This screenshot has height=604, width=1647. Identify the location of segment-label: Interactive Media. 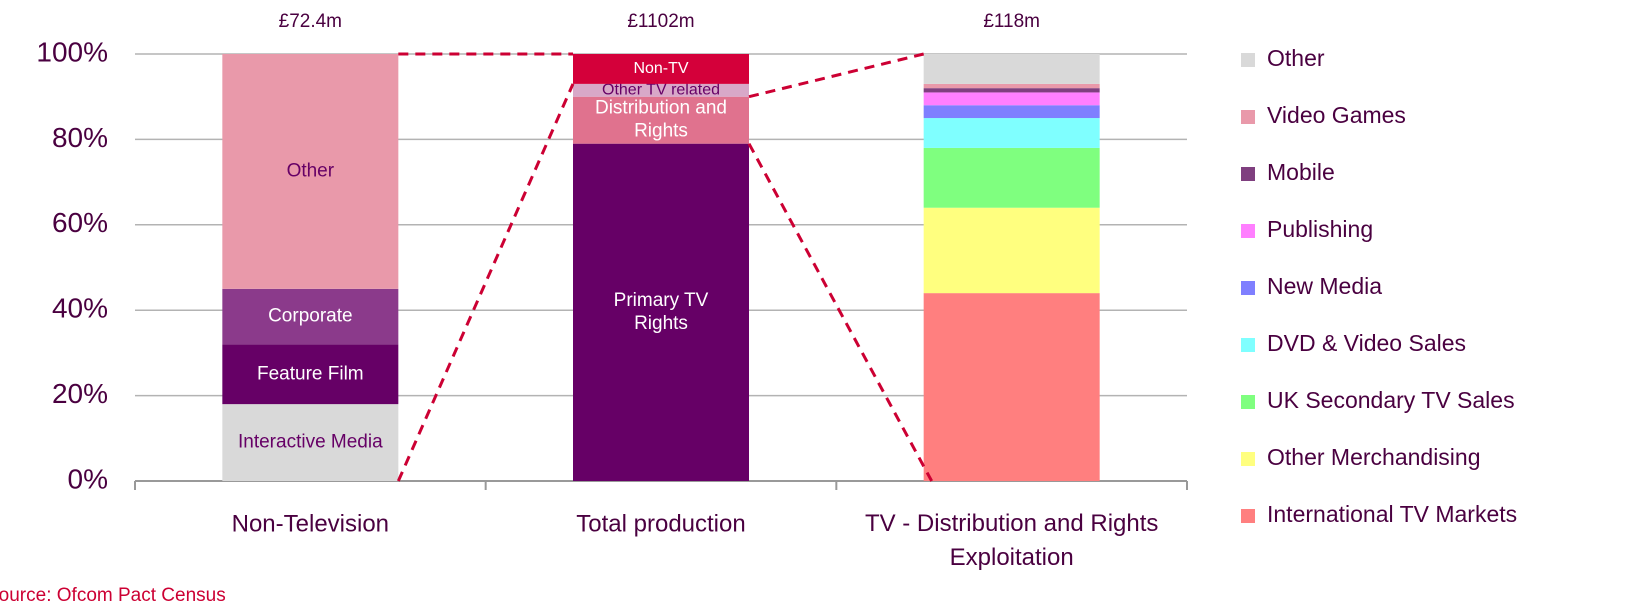
(310, 442).